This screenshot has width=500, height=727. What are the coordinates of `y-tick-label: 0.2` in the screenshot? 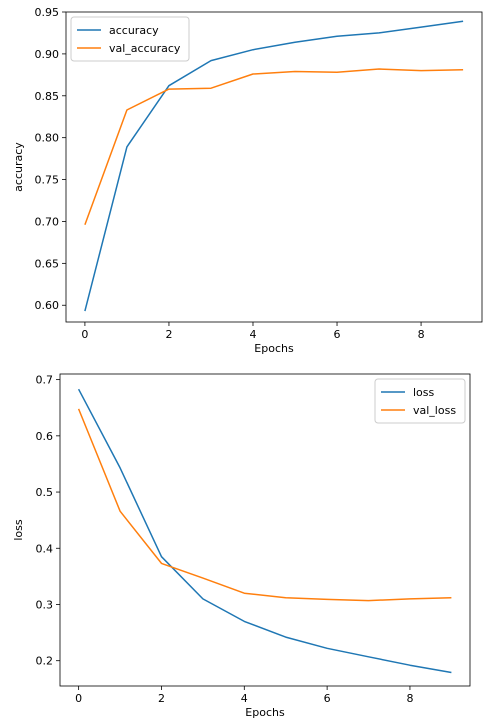 It's located at (45, 661).